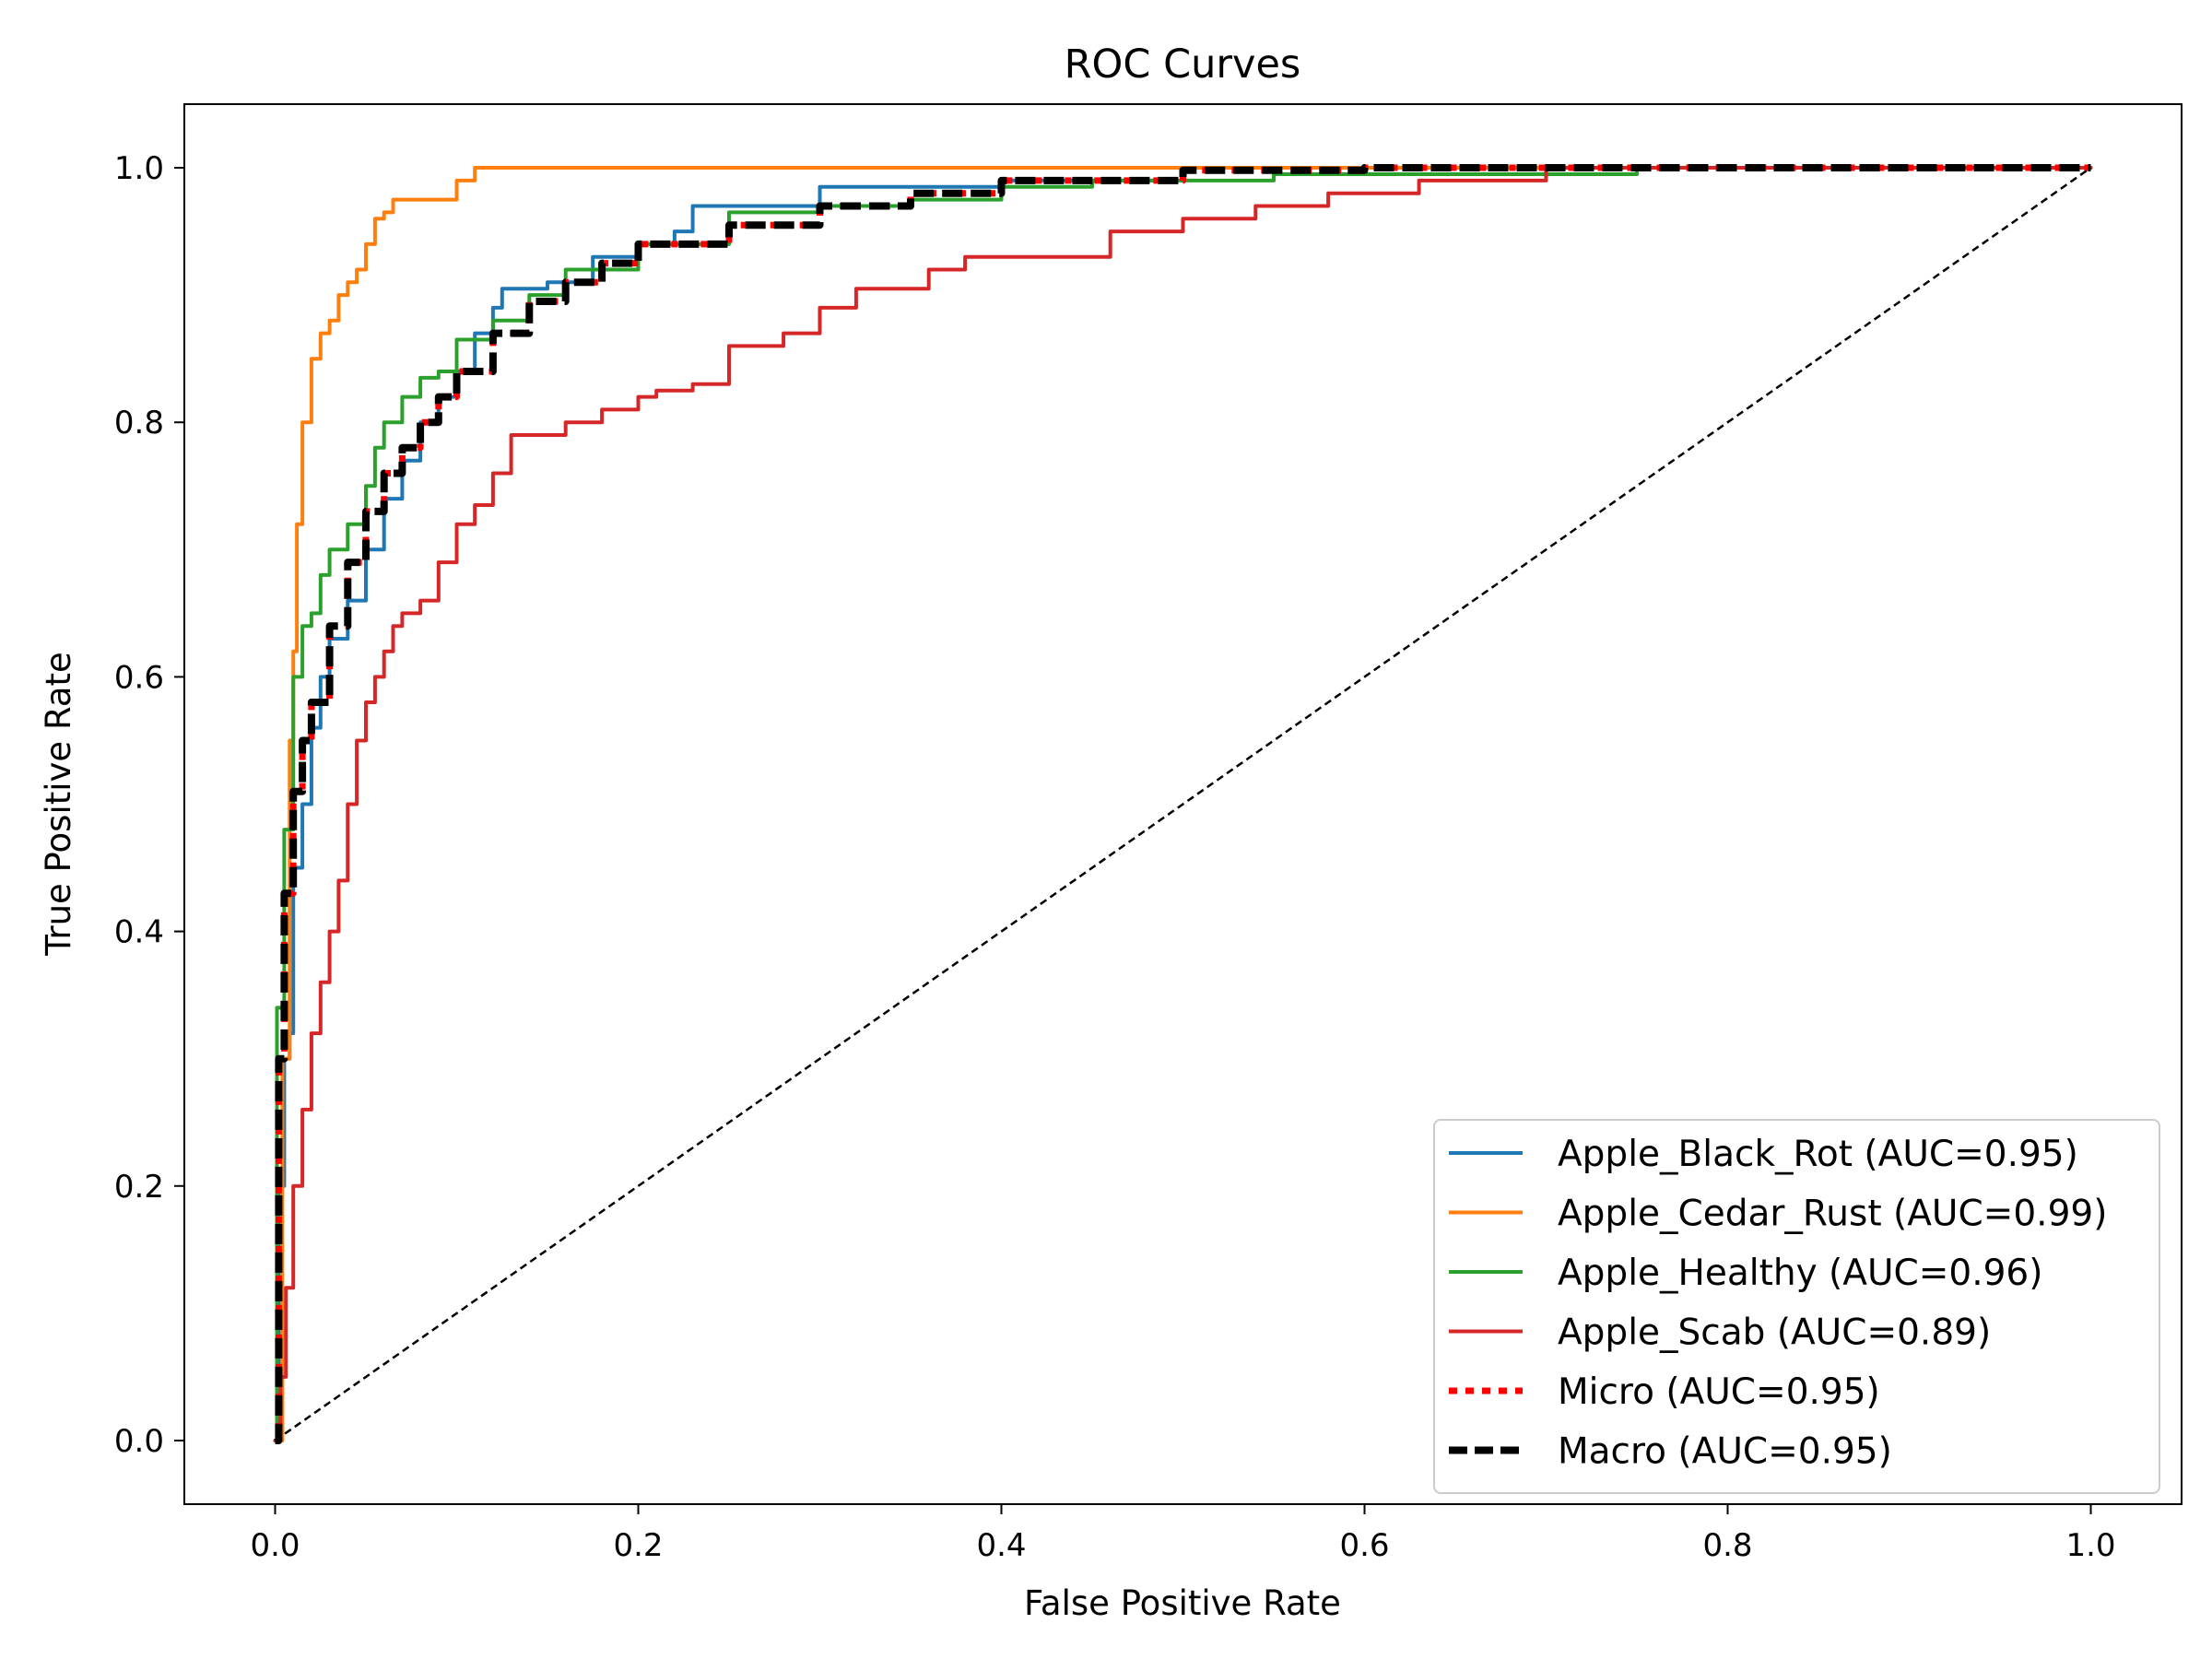 The image size is (2212, 1659). I want to click on x-tick-label: 0.6, so click(1364, 1545).